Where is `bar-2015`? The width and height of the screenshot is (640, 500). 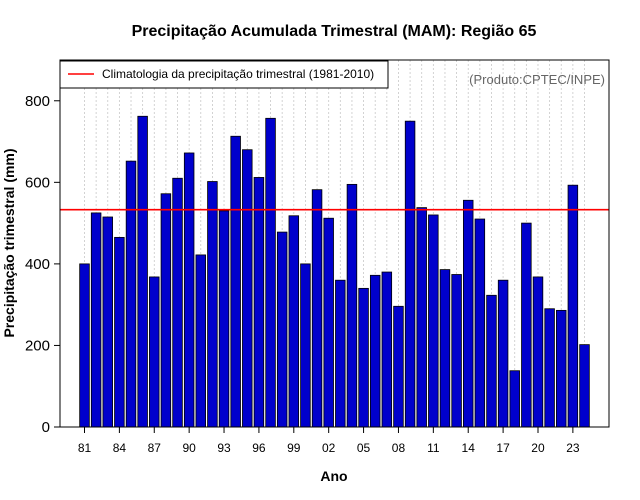
bar-2015 is located at coordinates (480, 323).